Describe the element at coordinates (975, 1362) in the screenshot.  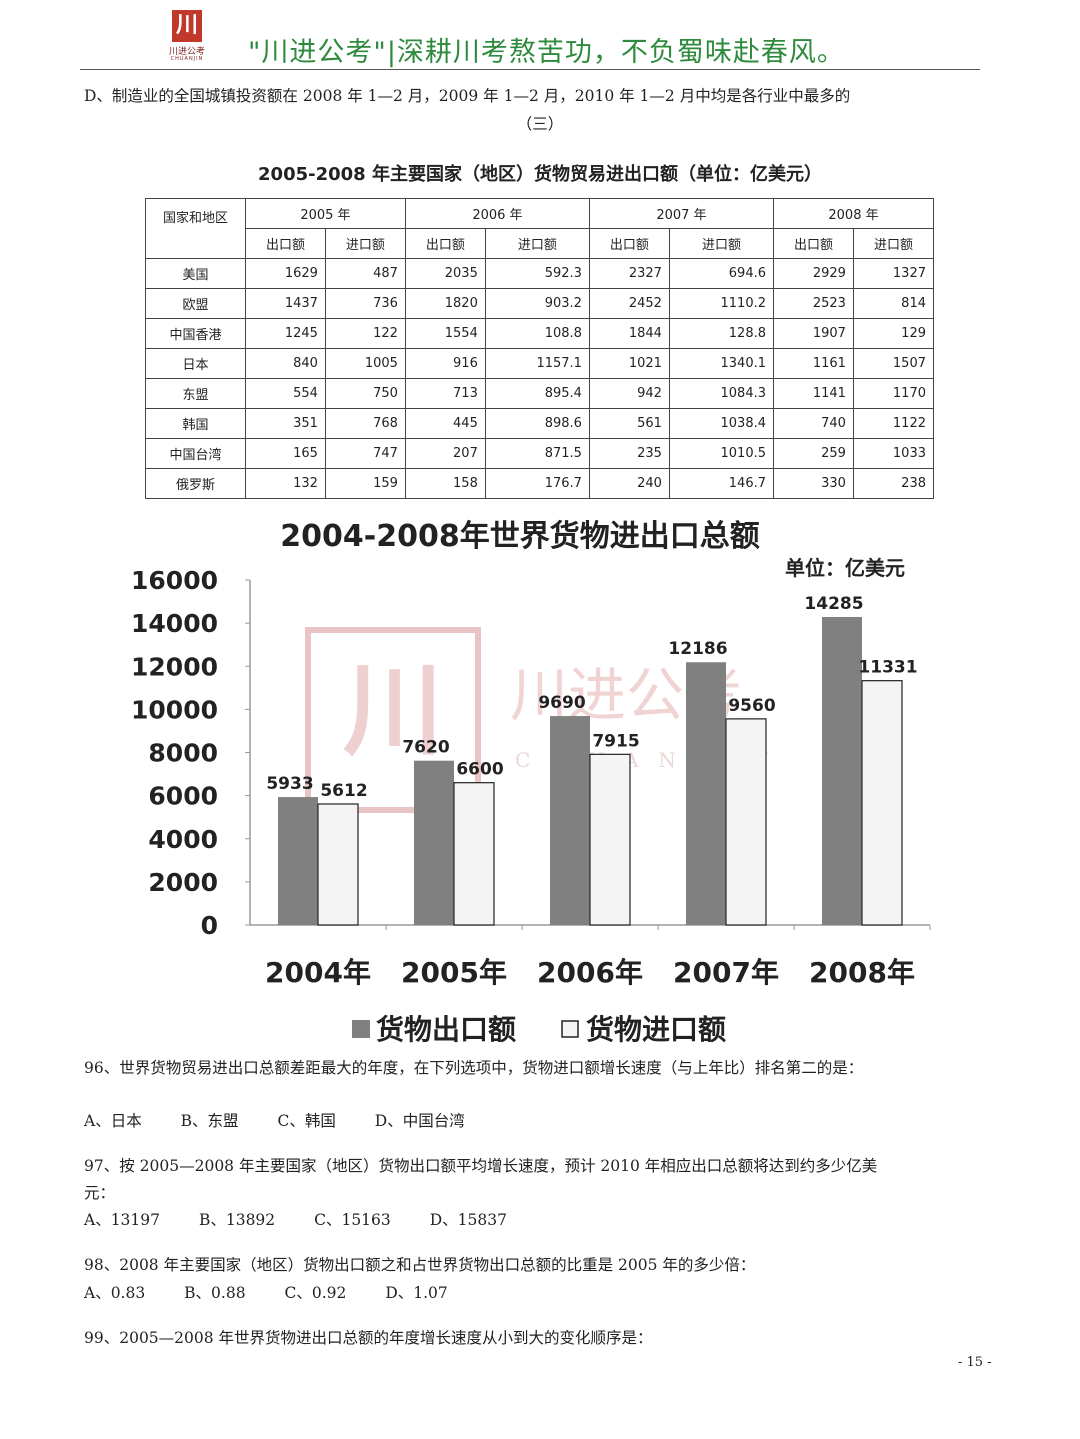
I see `page-number: - 15 -` at that location.